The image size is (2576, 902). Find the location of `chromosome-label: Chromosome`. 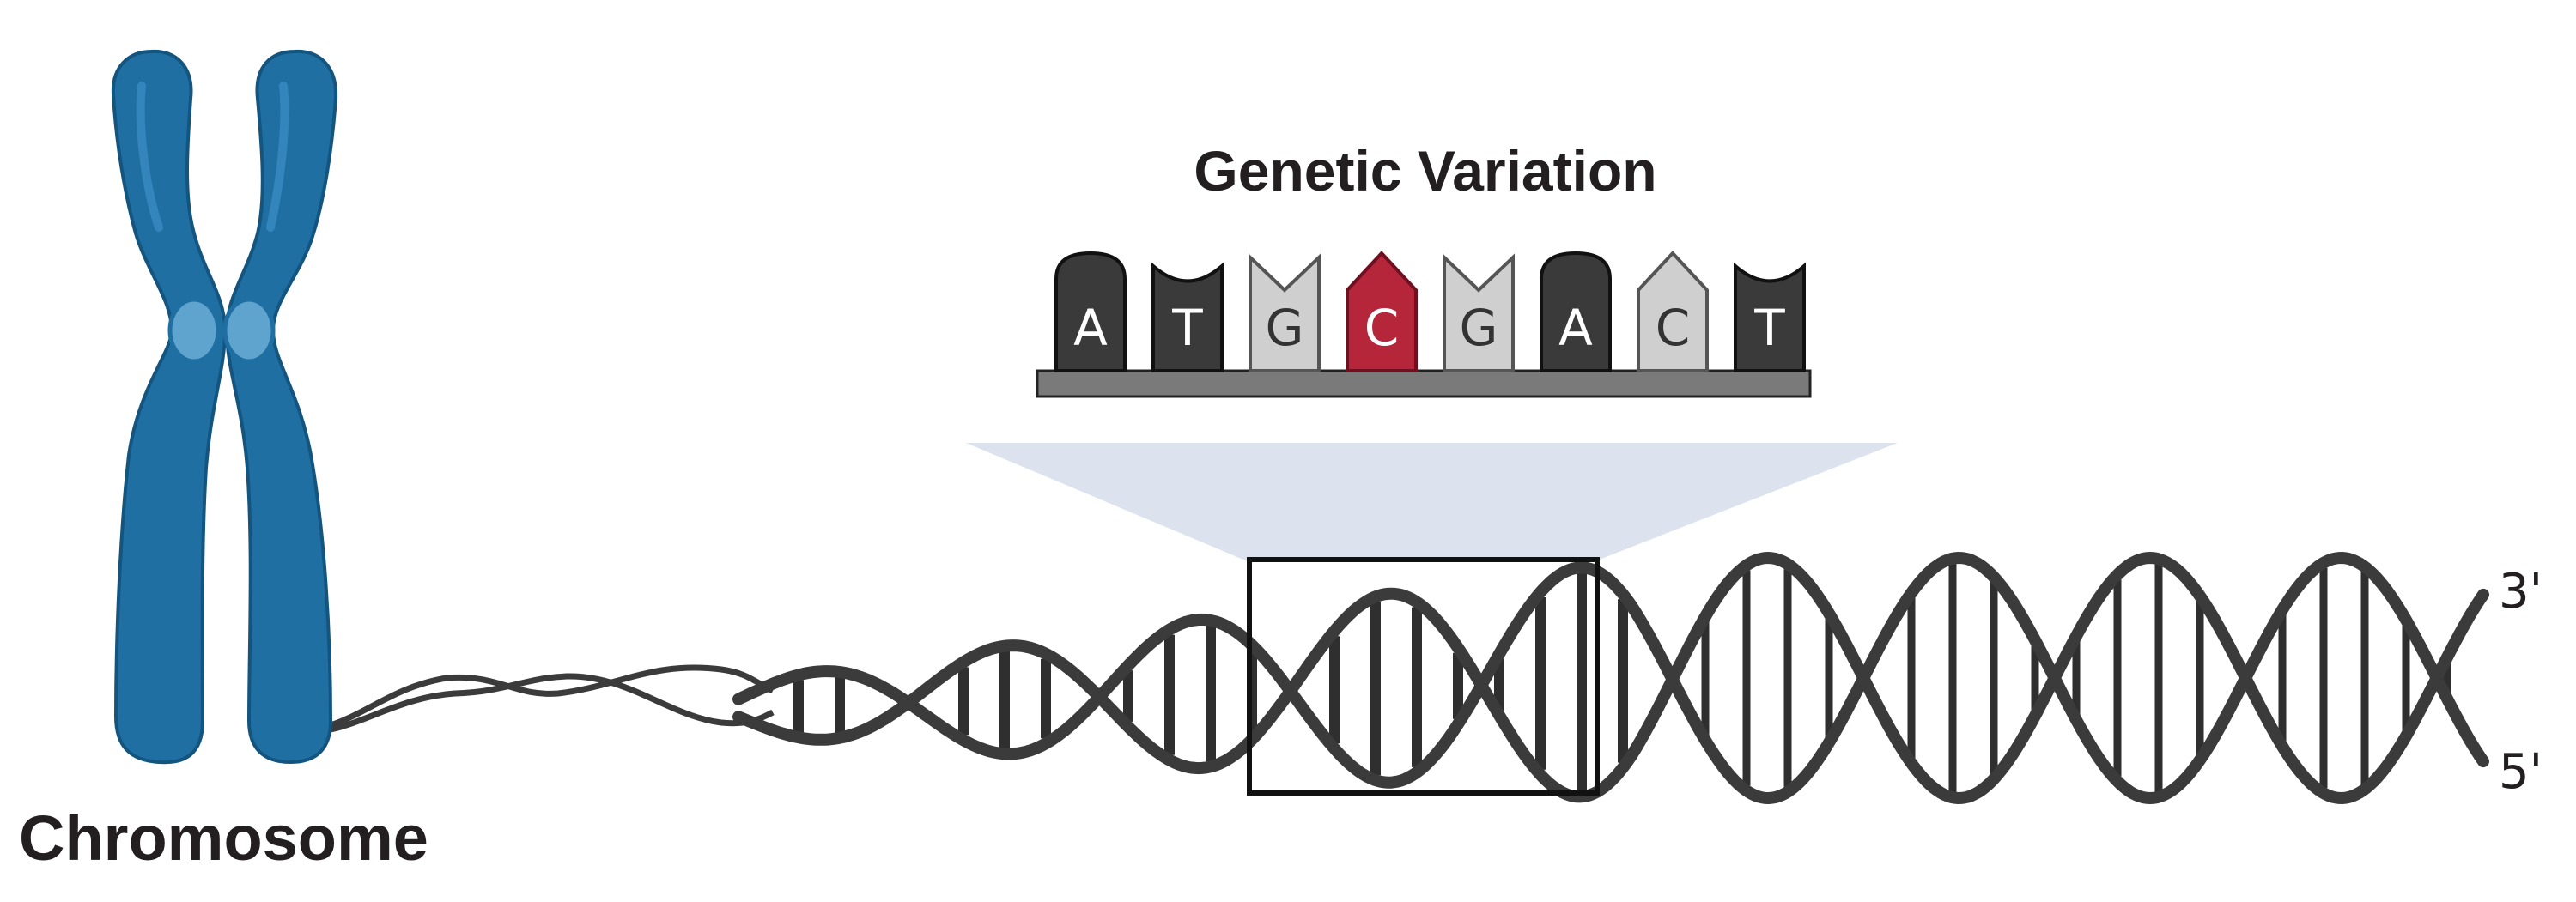

chromosome-label: Chromosome is located at coordinates (223, 838).